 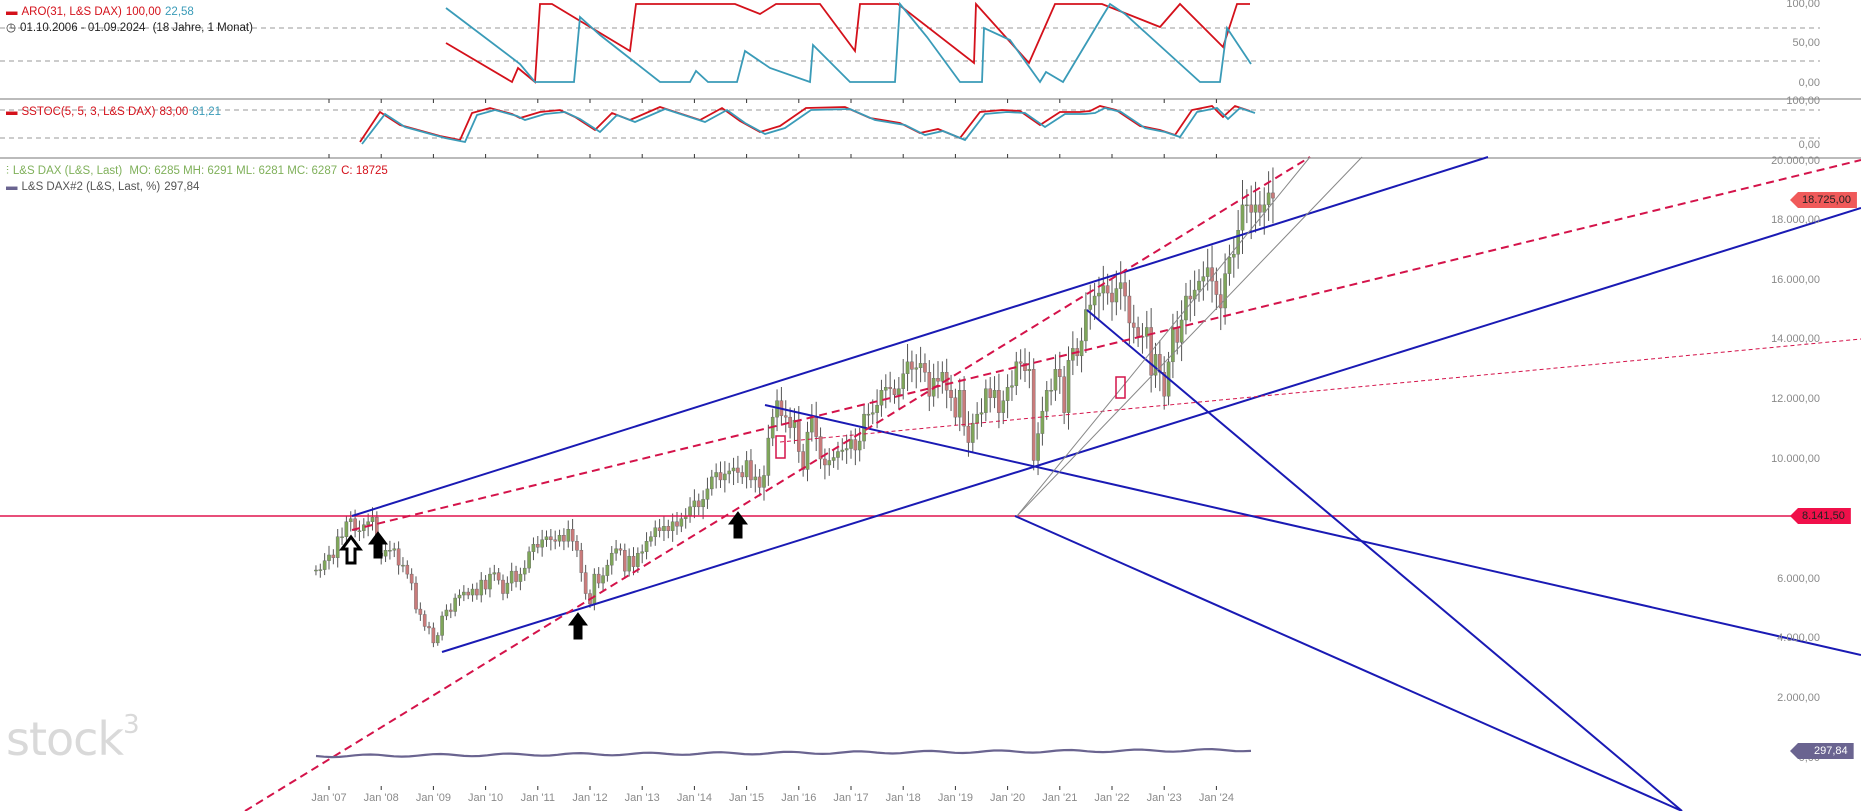 I want to click on aro-tick-100: 100,00, so click(x=1803, y=5).